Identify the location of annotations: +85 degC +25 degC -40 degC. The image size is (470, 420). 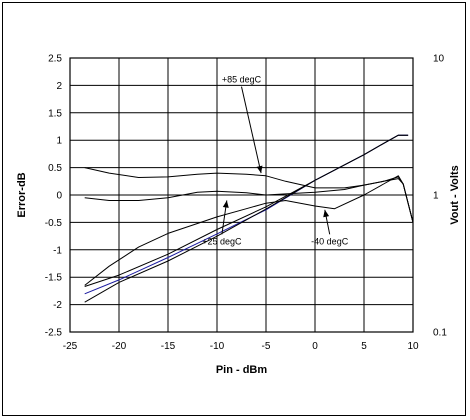
(275, 161).